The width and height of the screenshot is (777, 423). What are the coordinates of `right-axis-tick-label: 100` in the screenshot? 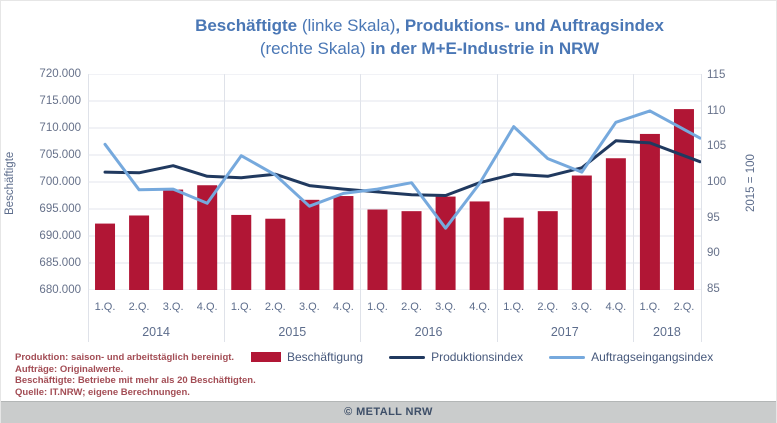 It's located at (717, 182).